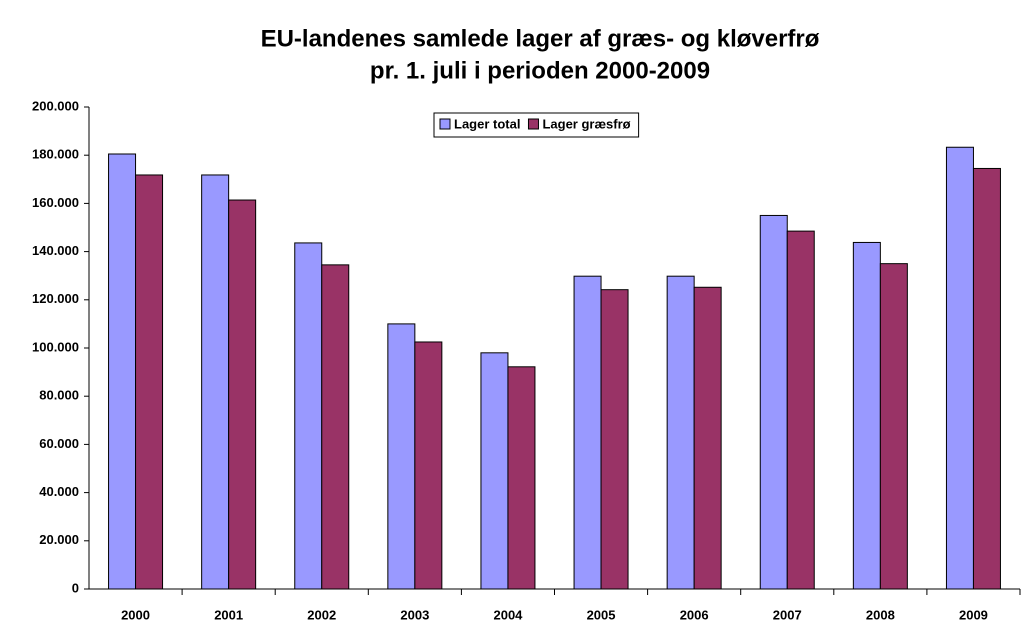 Image resolution: width=1030 pixels, height=626 pixels. I want to click on x-tick-label: 2009, so click(973, 614).